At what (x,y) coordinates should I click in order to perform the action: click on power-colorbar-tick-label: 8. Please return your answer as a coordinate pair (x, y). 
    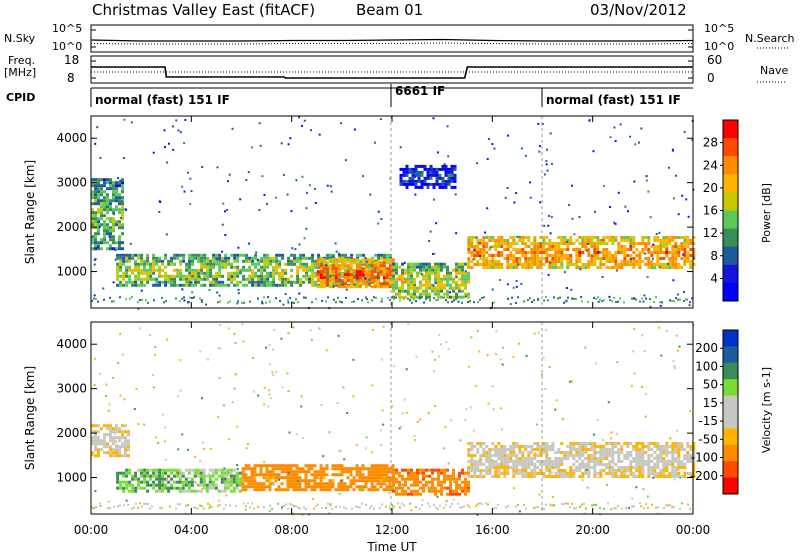
    Looking at the image, I should click on (714, 256).